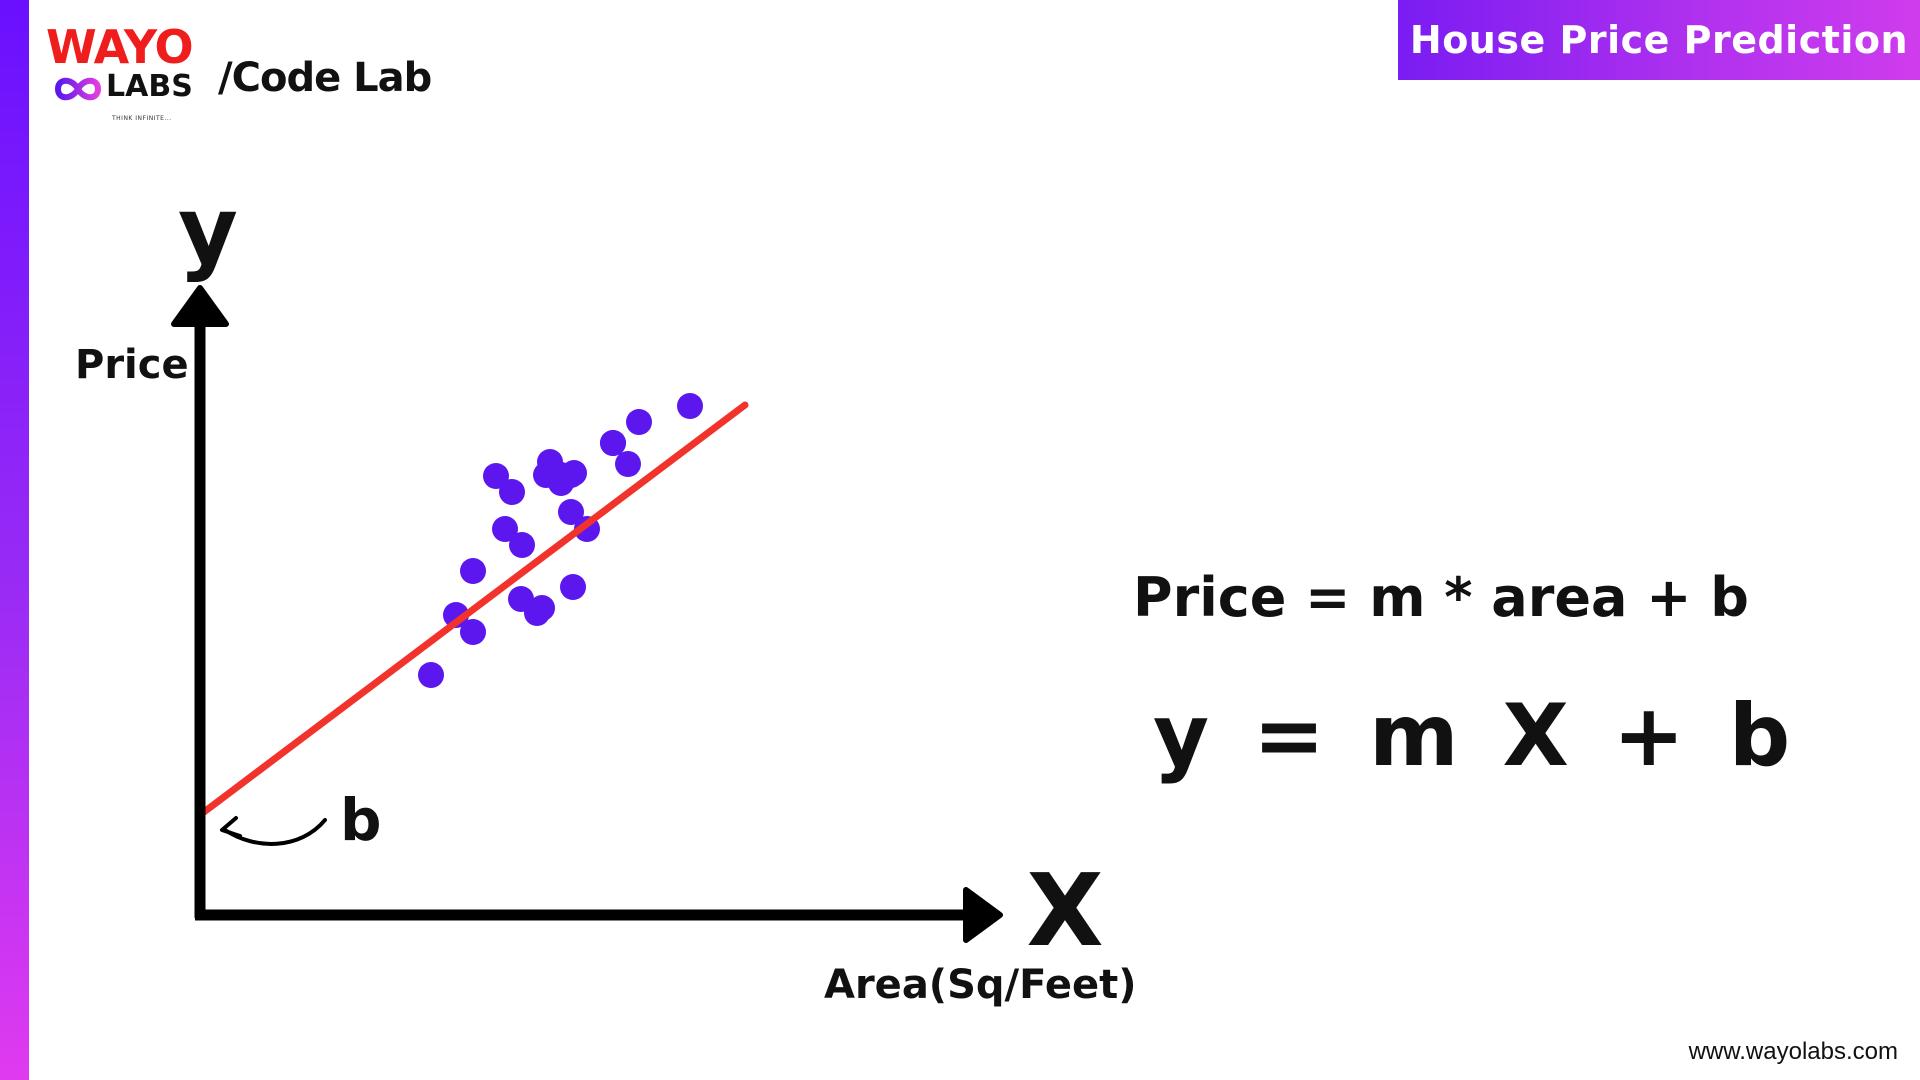 This screenshot has width=1920, height=1080. Describe the element at coordinates (980, 985) in the screenshot. I see `x-axis-label: Area(Sq/Feet)` at that location.